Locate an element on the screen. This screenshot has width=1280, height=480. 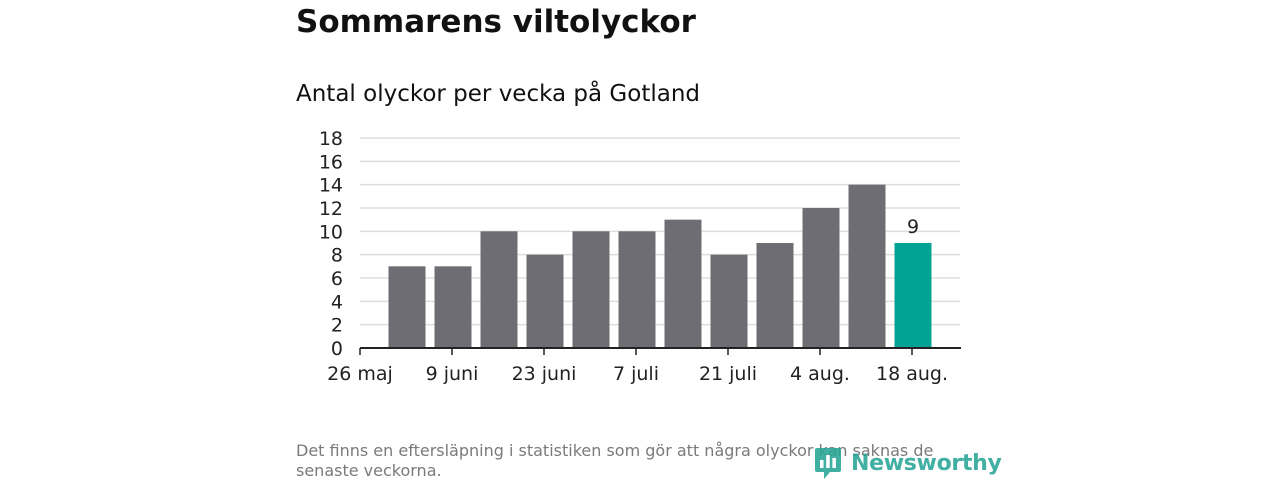
y-tick-label: 16 is located at coordinates (331, 162).